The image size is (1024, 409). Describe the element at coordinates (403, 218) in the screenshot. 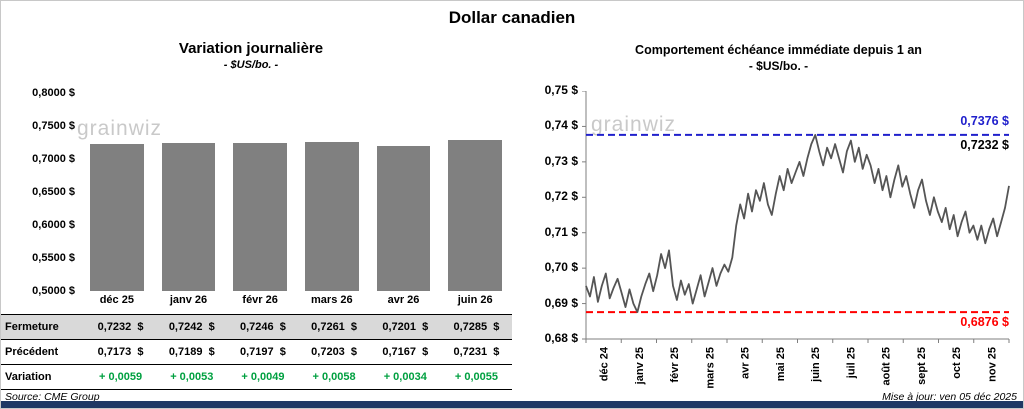

I see `bar-avr 26` at that location.